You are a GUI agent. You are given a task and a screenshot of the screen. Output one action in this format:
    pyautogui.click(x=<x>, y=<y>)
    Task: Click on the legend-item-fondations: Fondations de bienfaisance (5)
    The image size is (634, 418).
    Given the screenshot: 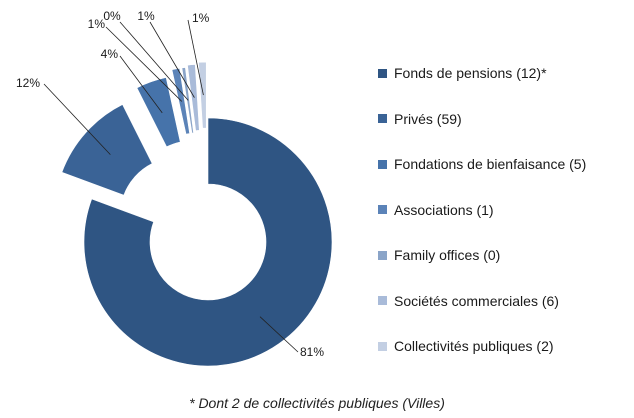 What is the action you would take?
    pyautogui.click(x=503, y=164)
    